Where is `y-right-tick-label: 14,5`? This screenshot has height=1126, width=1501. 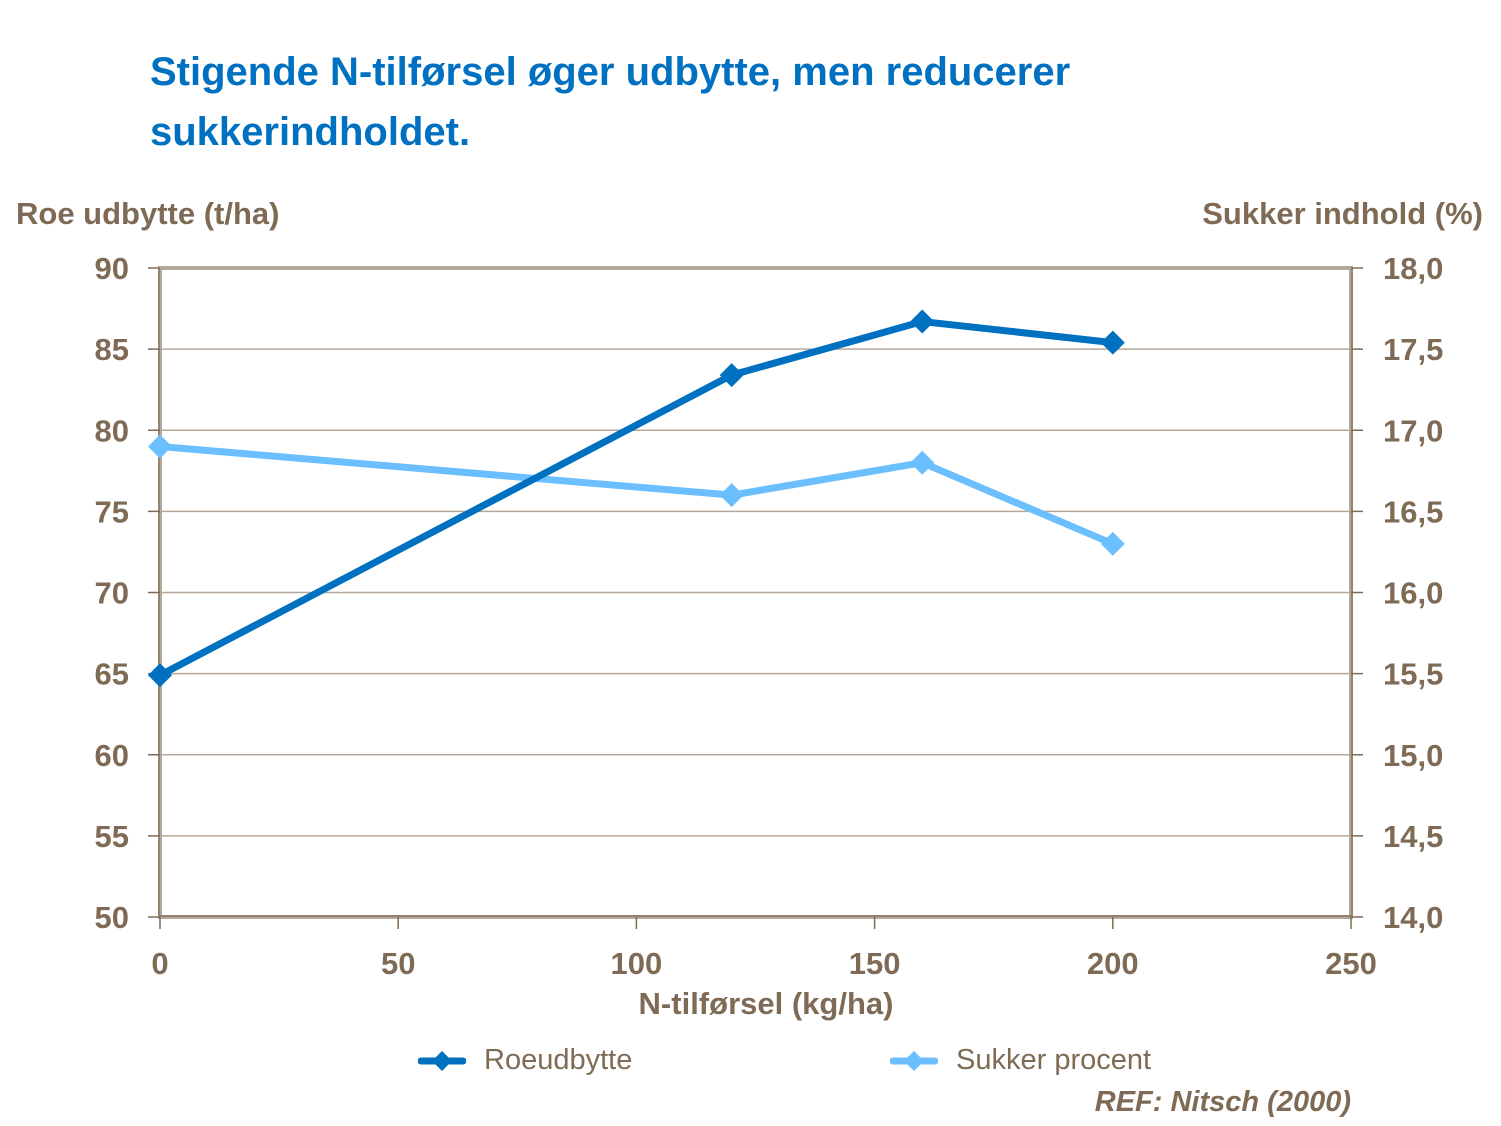 y-right-tick-label: 14,5 is located at coordinates (1413, 836).